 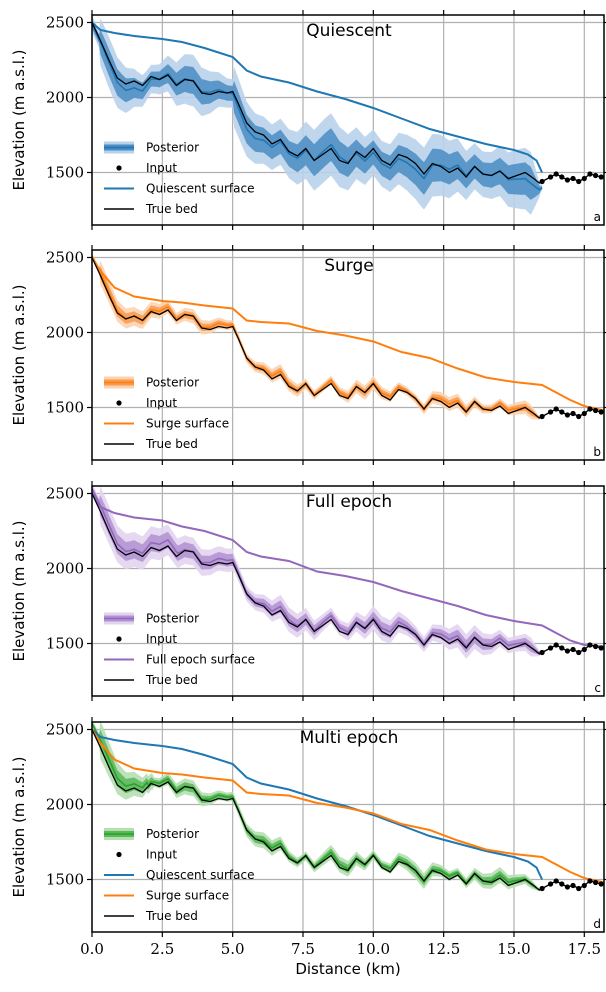 What do you see at coordinates (373, 949) in the screenshot?
I see `x-tick-label: 10.0` at bounding box center [373, 949].